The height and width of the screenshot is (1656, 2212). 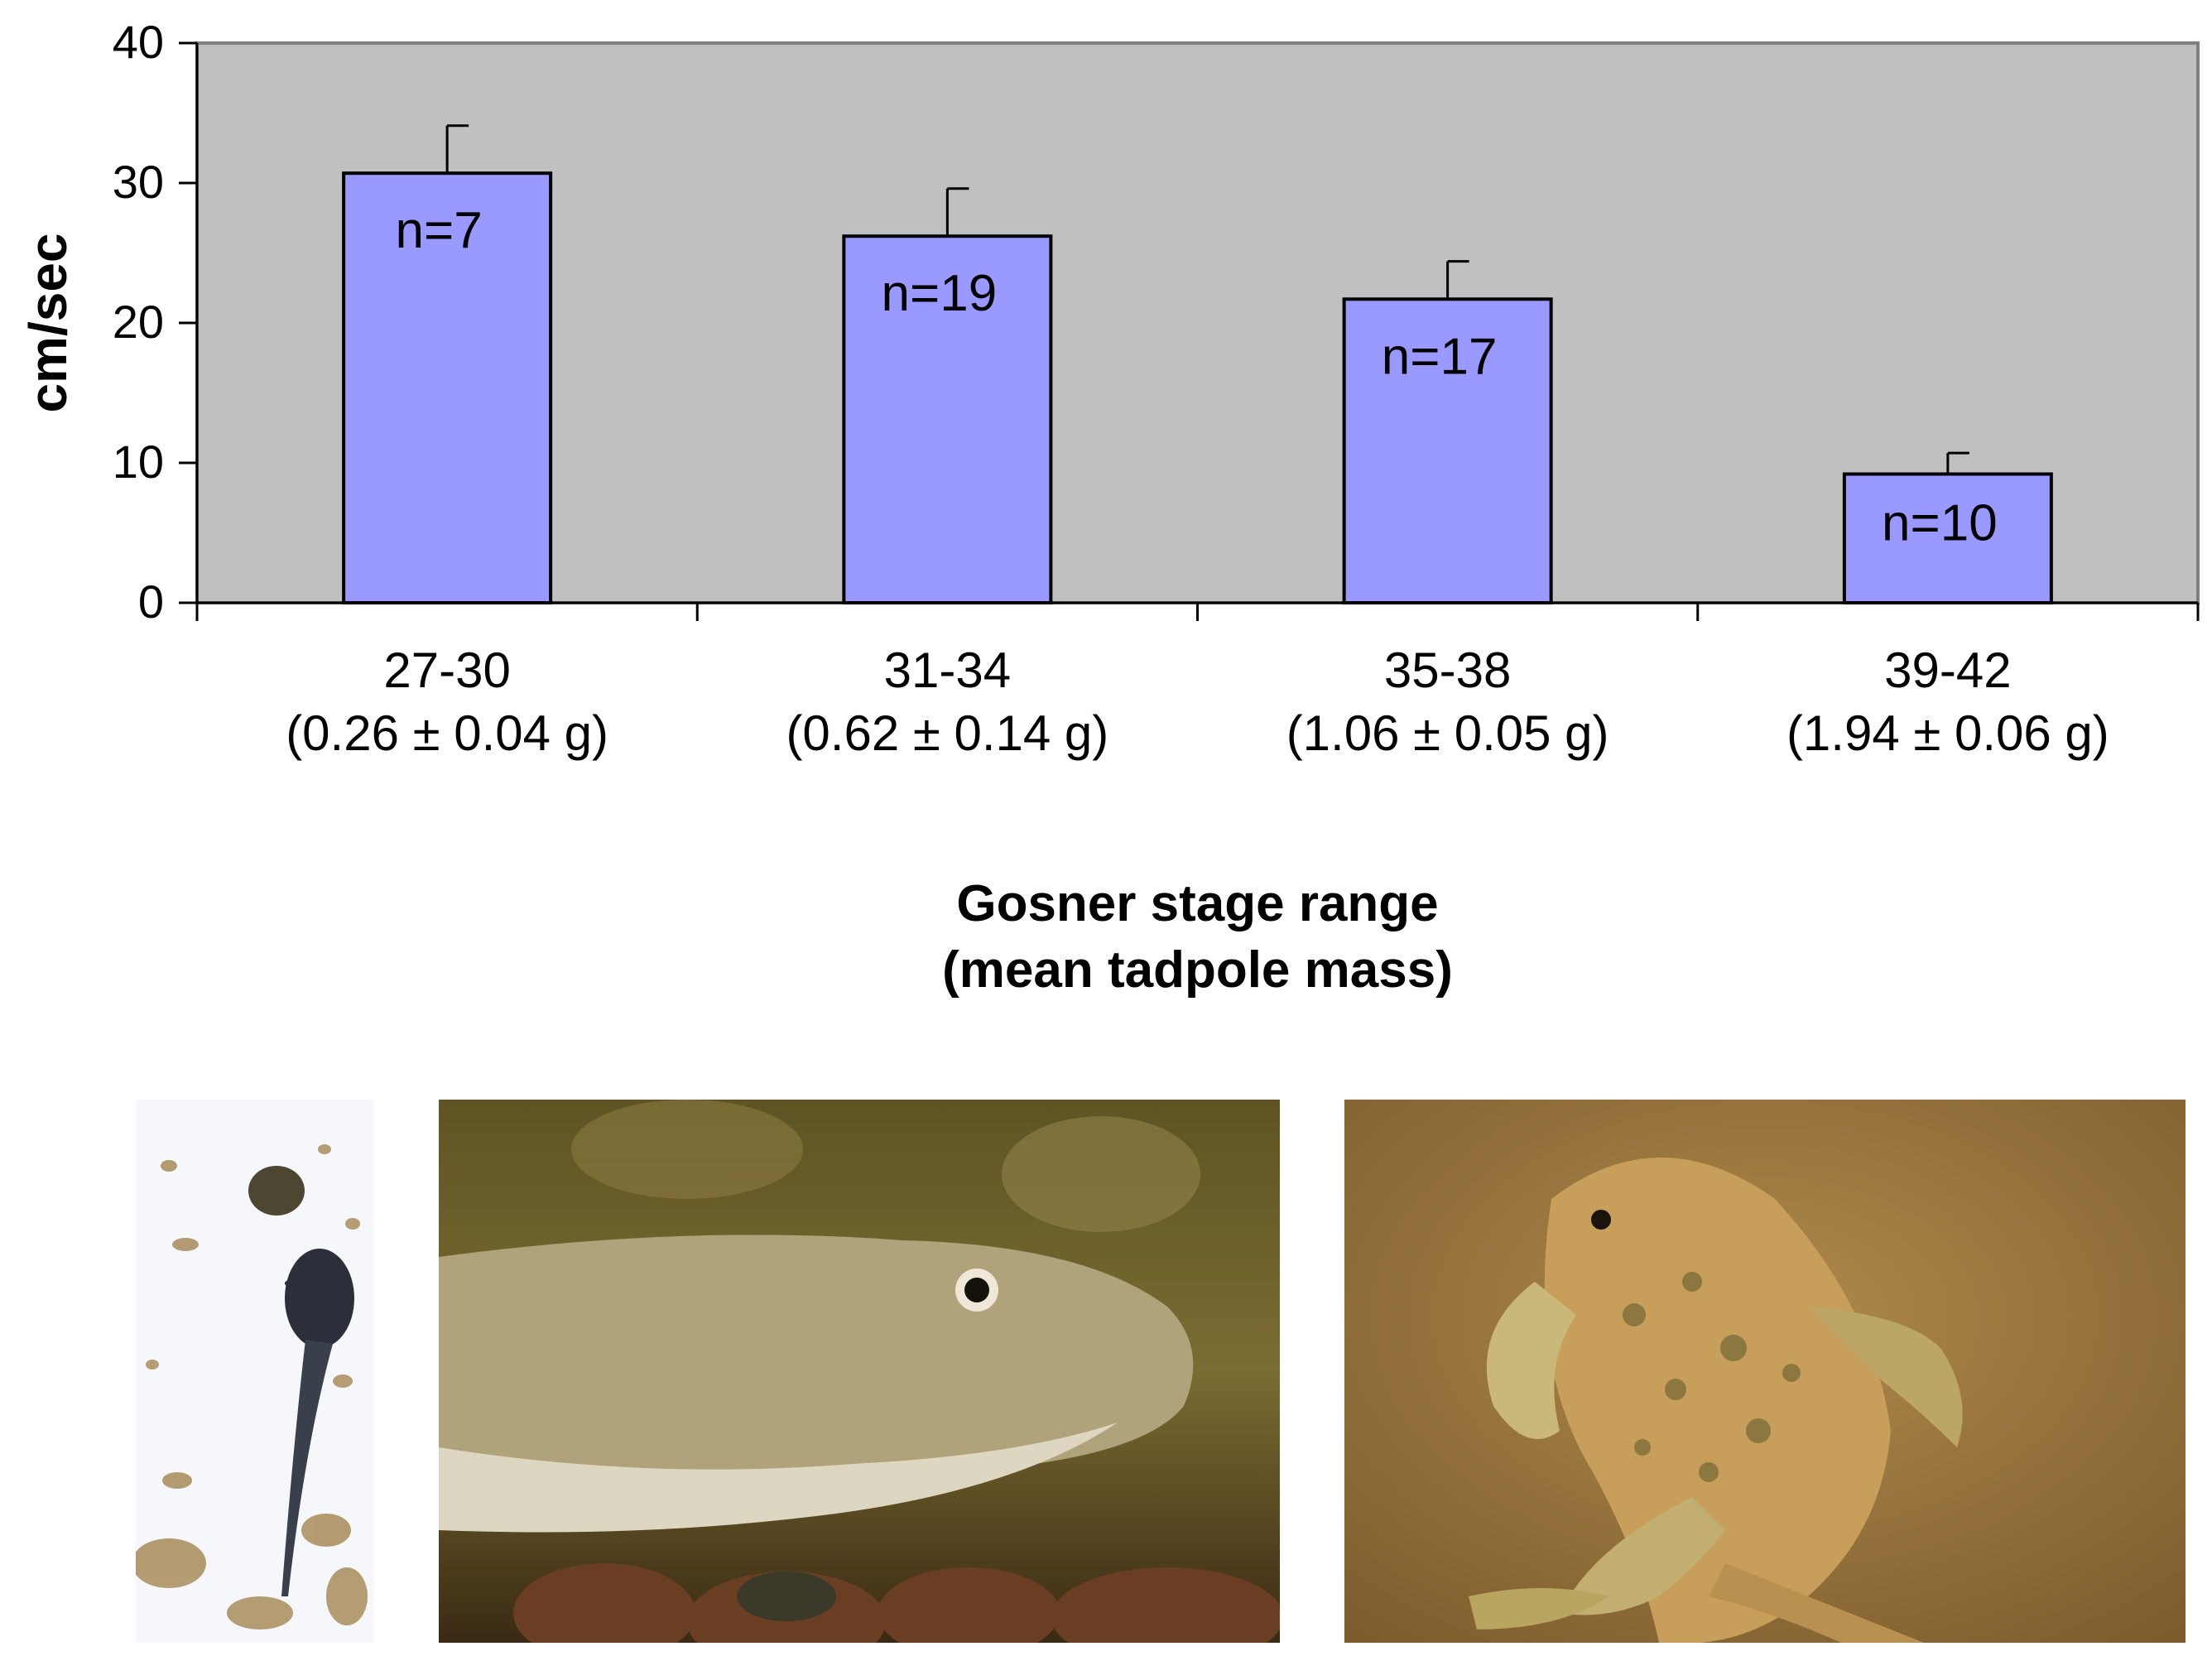 What do you see at coordinates (447, 733) in the screenshot?
I see `x-tick-sublabel: (0.26 ± 0.04 g)` at bounding box center [447, 733].